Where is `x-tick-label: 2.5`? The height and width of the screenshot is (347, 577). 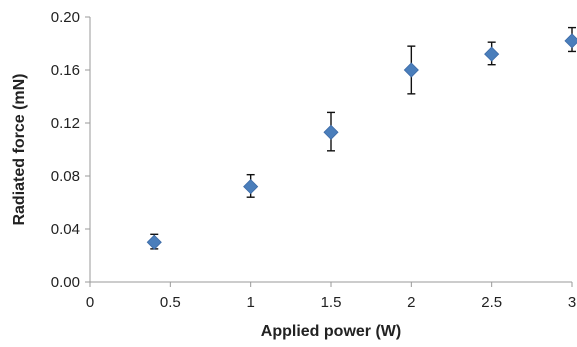 x-tick-label: 2.5 is located at coordinates (491, 302).